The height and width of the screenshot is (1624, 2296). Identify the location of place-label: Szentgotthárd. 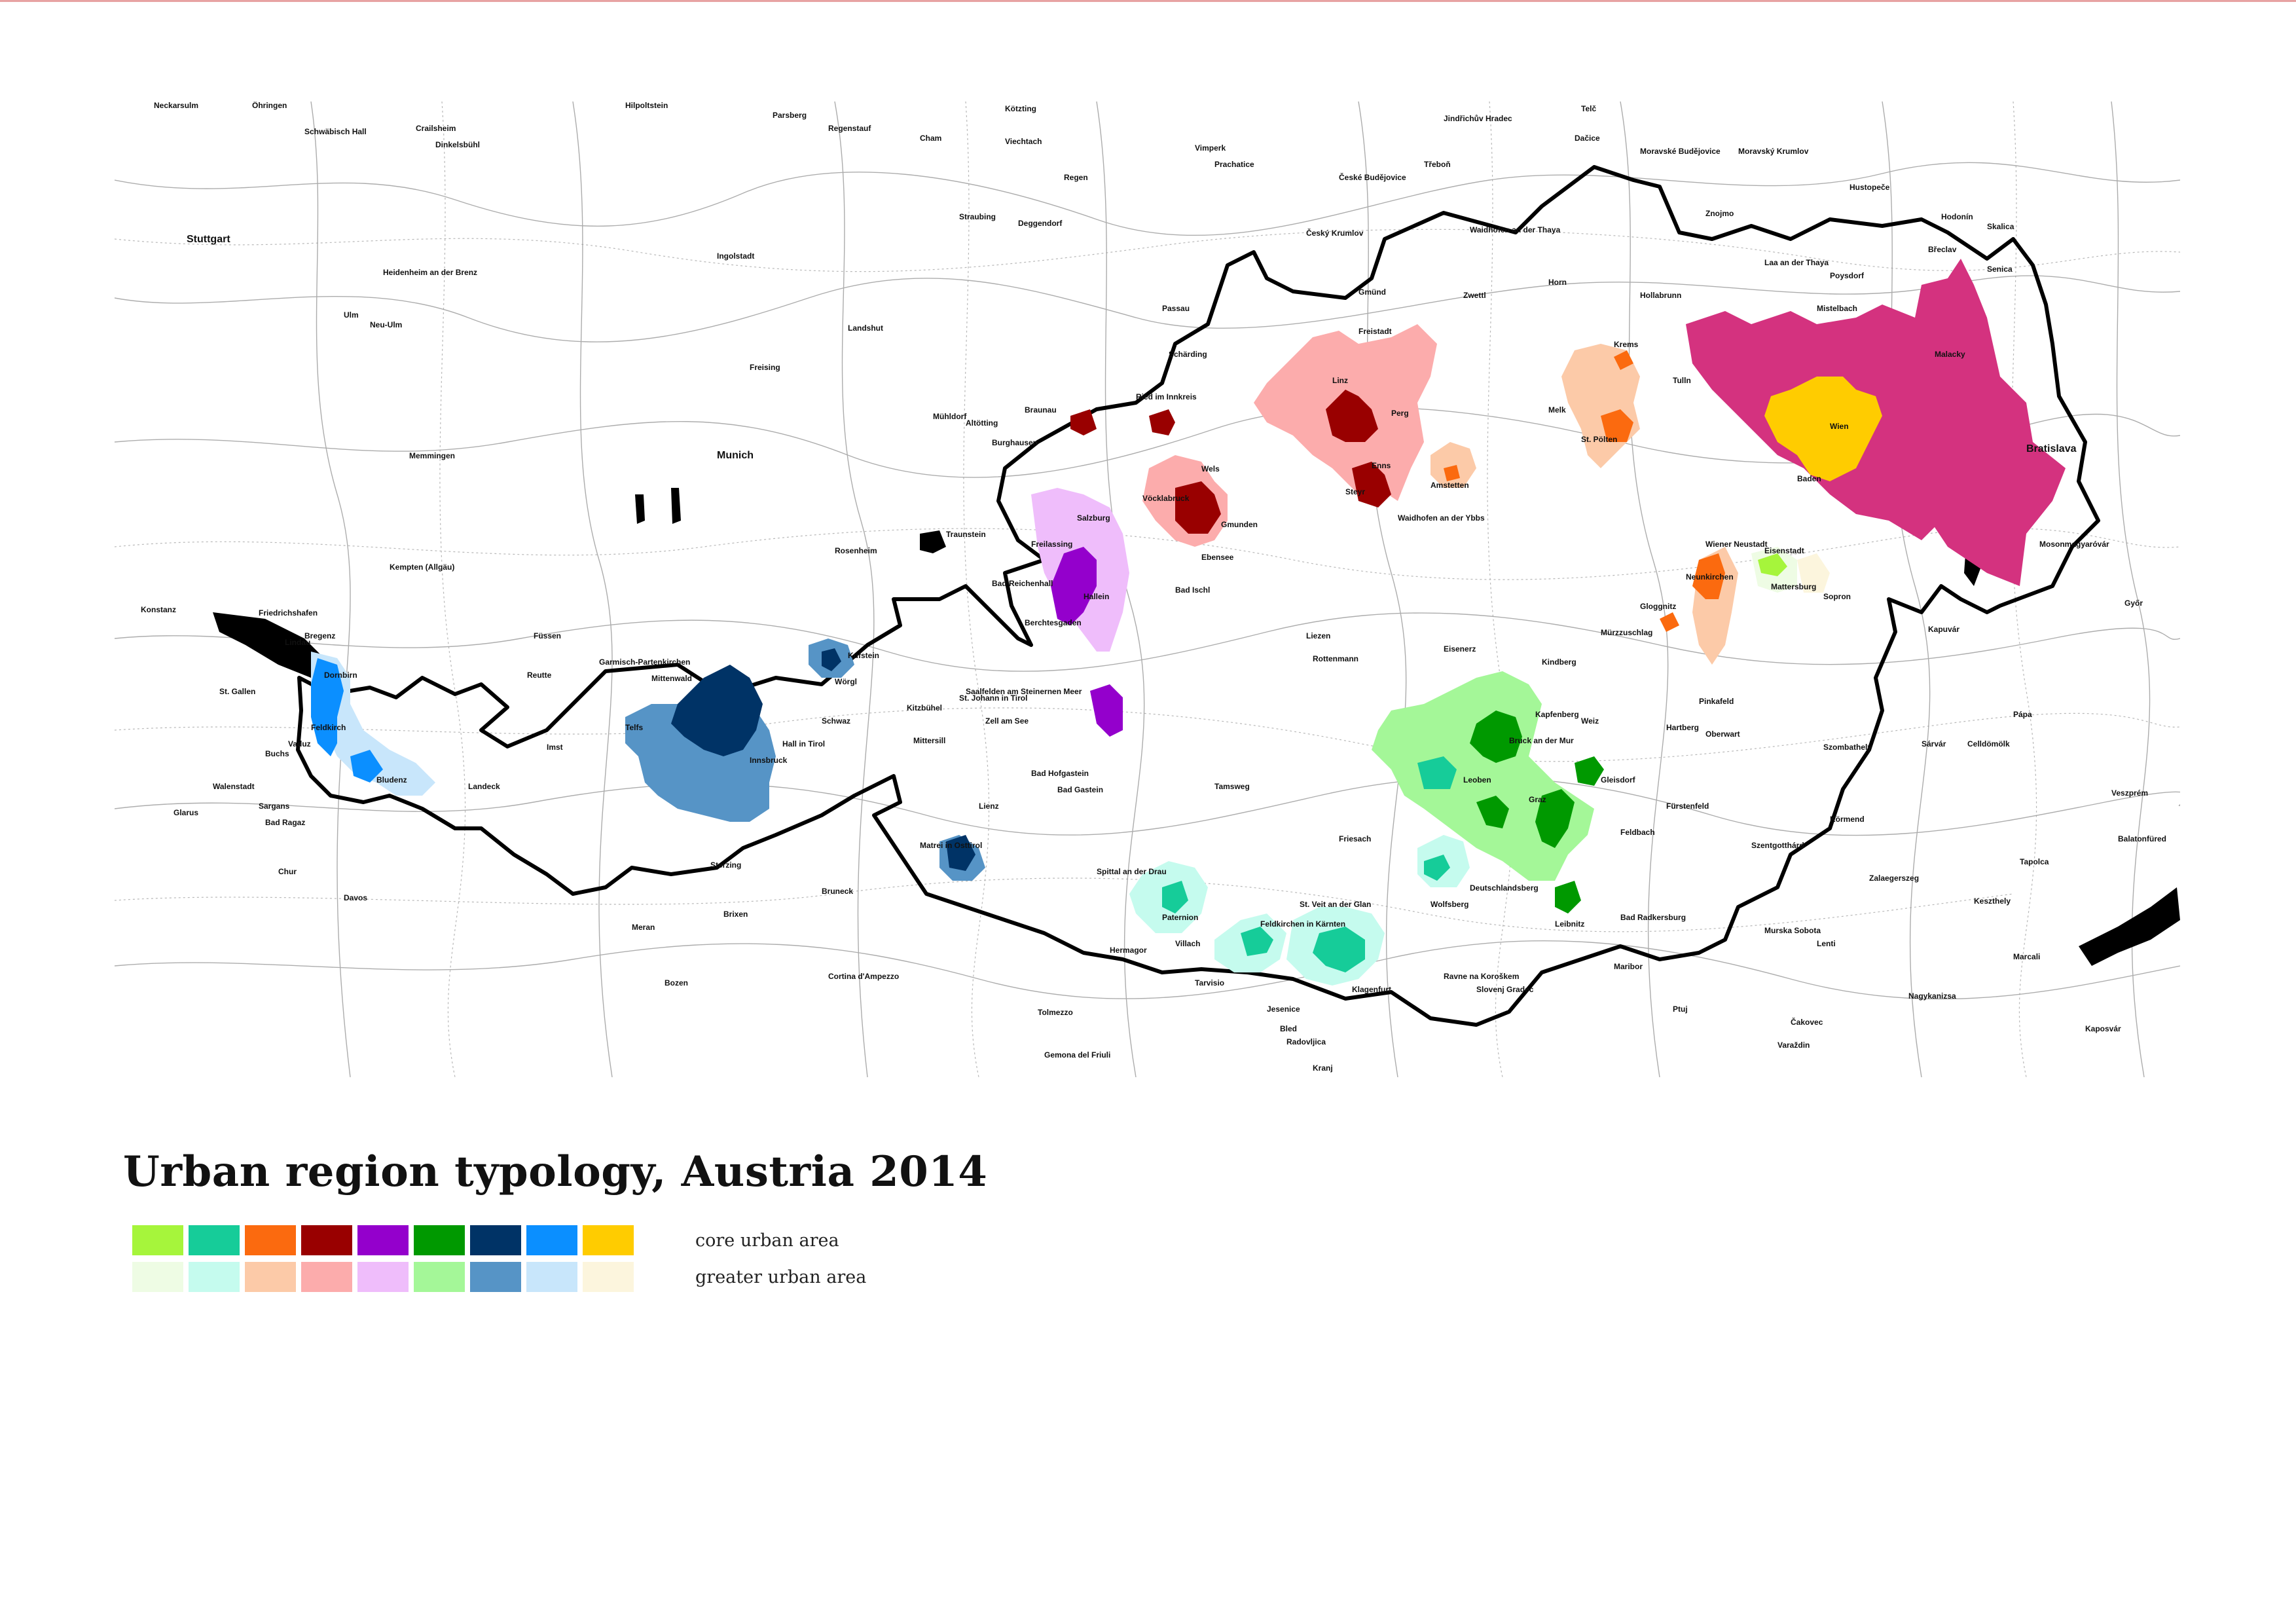
(1777, 845).